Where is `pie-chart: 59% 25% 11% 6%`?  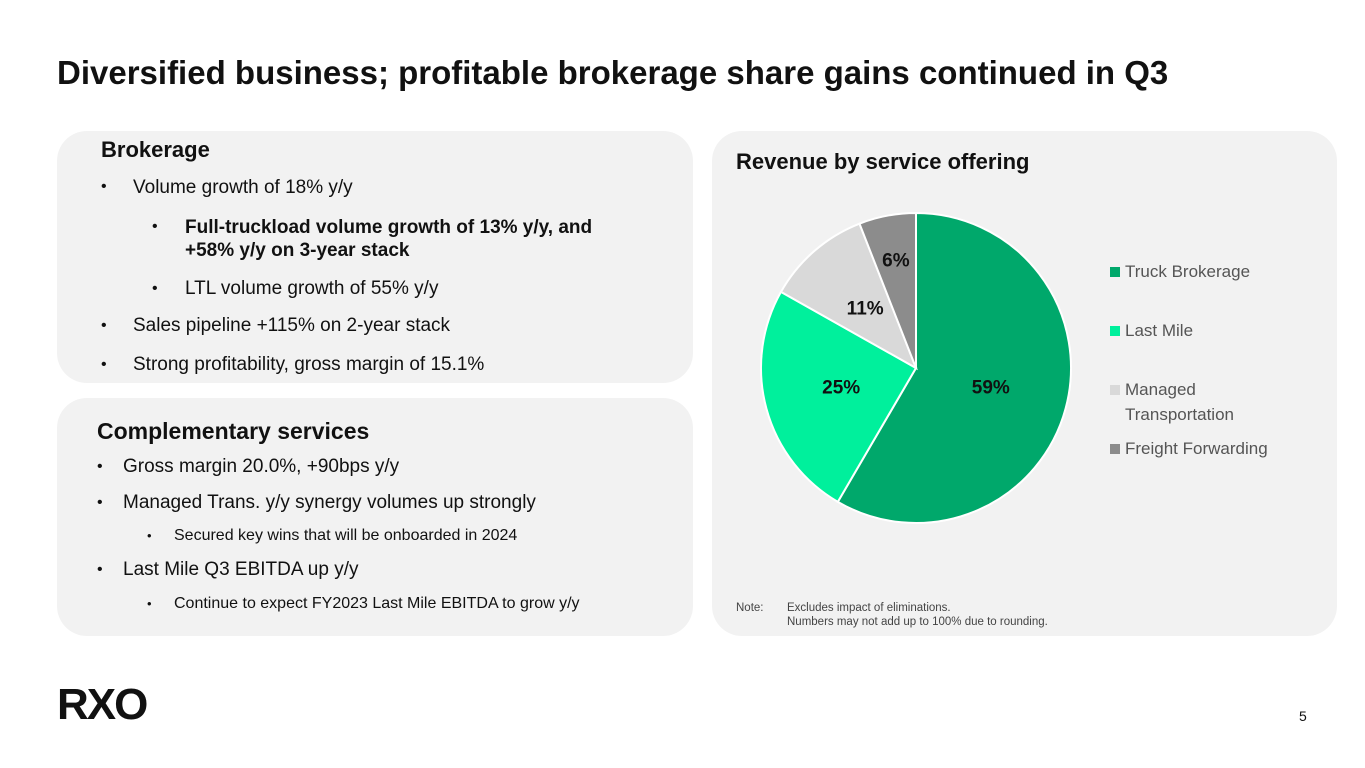 pie-chart: 59% 25% 11% 6% is located at coordinates (916, 367).